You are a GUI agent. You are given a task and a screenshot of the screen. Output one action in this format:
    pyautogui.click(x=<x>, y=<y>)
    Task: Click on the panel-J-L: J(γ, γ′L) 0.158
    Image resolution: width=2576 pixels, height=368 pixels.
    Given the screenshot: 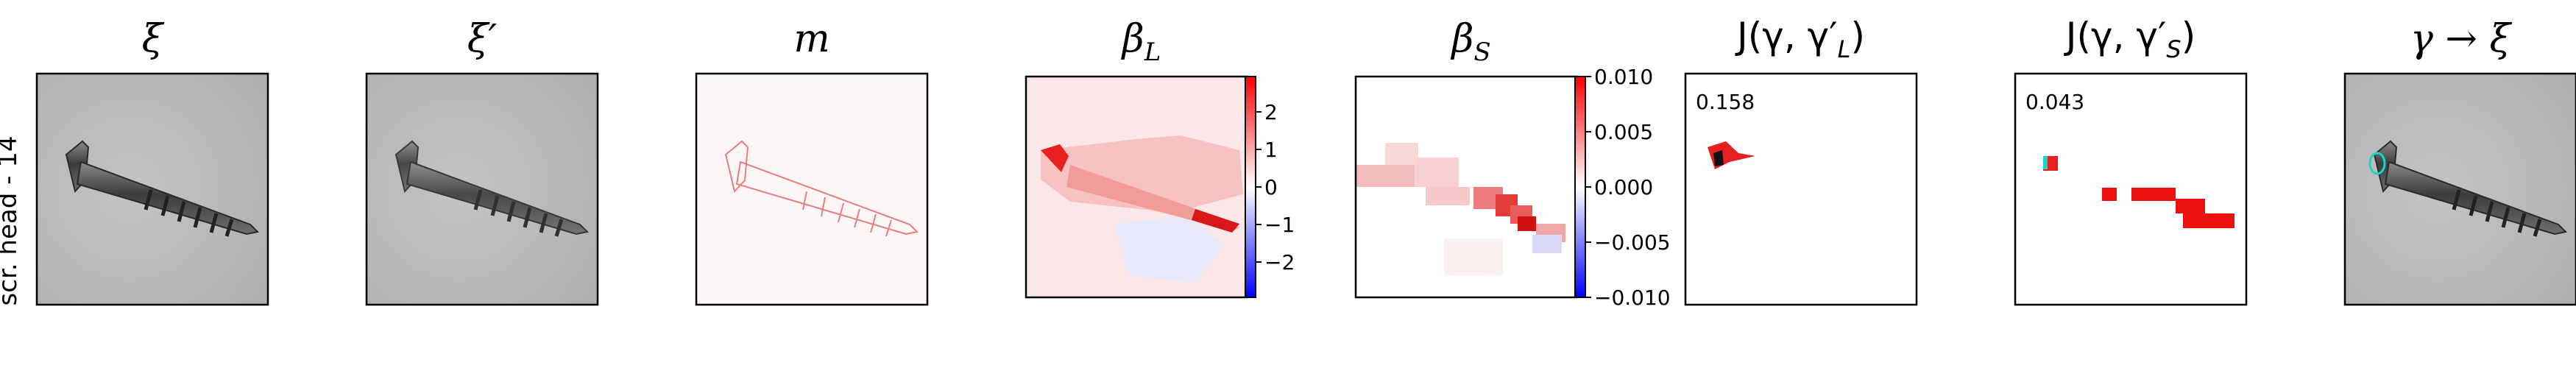 What is the action you would take?
    pyautogui.click(x=1801, y=160)
    